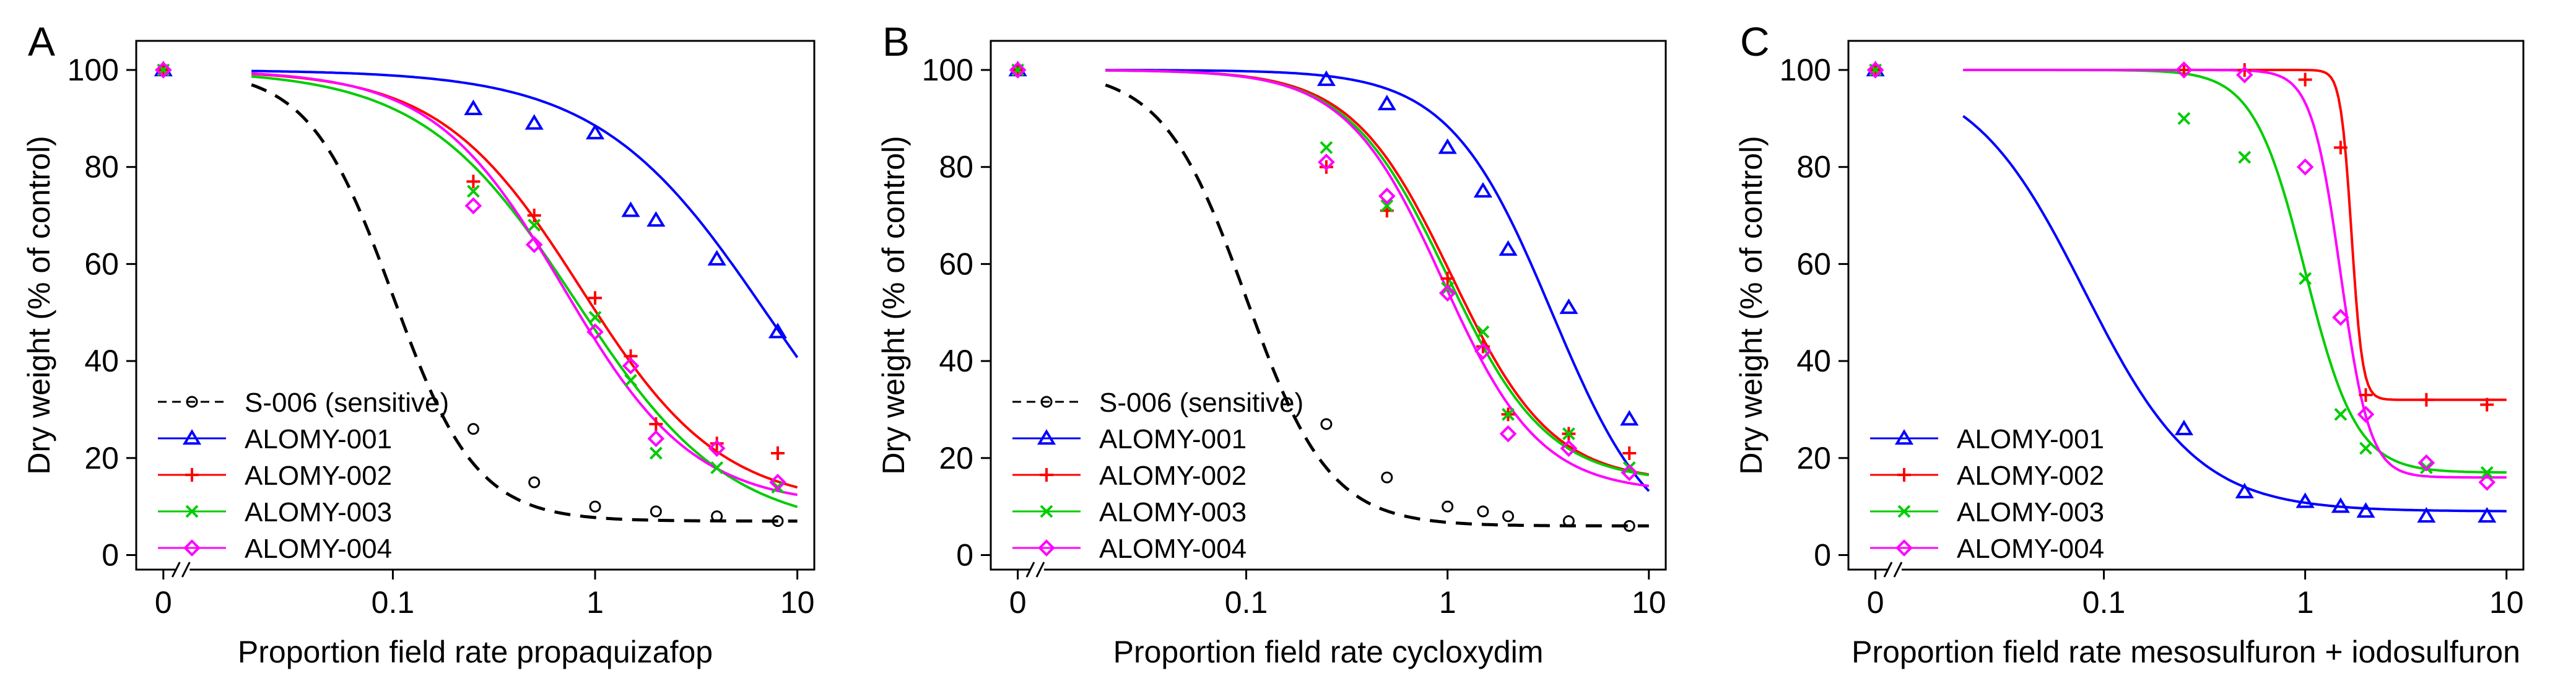 Image resolution: width=2576 pixels, height=686 pixels. Describe the element at coordinates (956, 458) in the screenshot. I see `y-tick-label: 20` at that location.